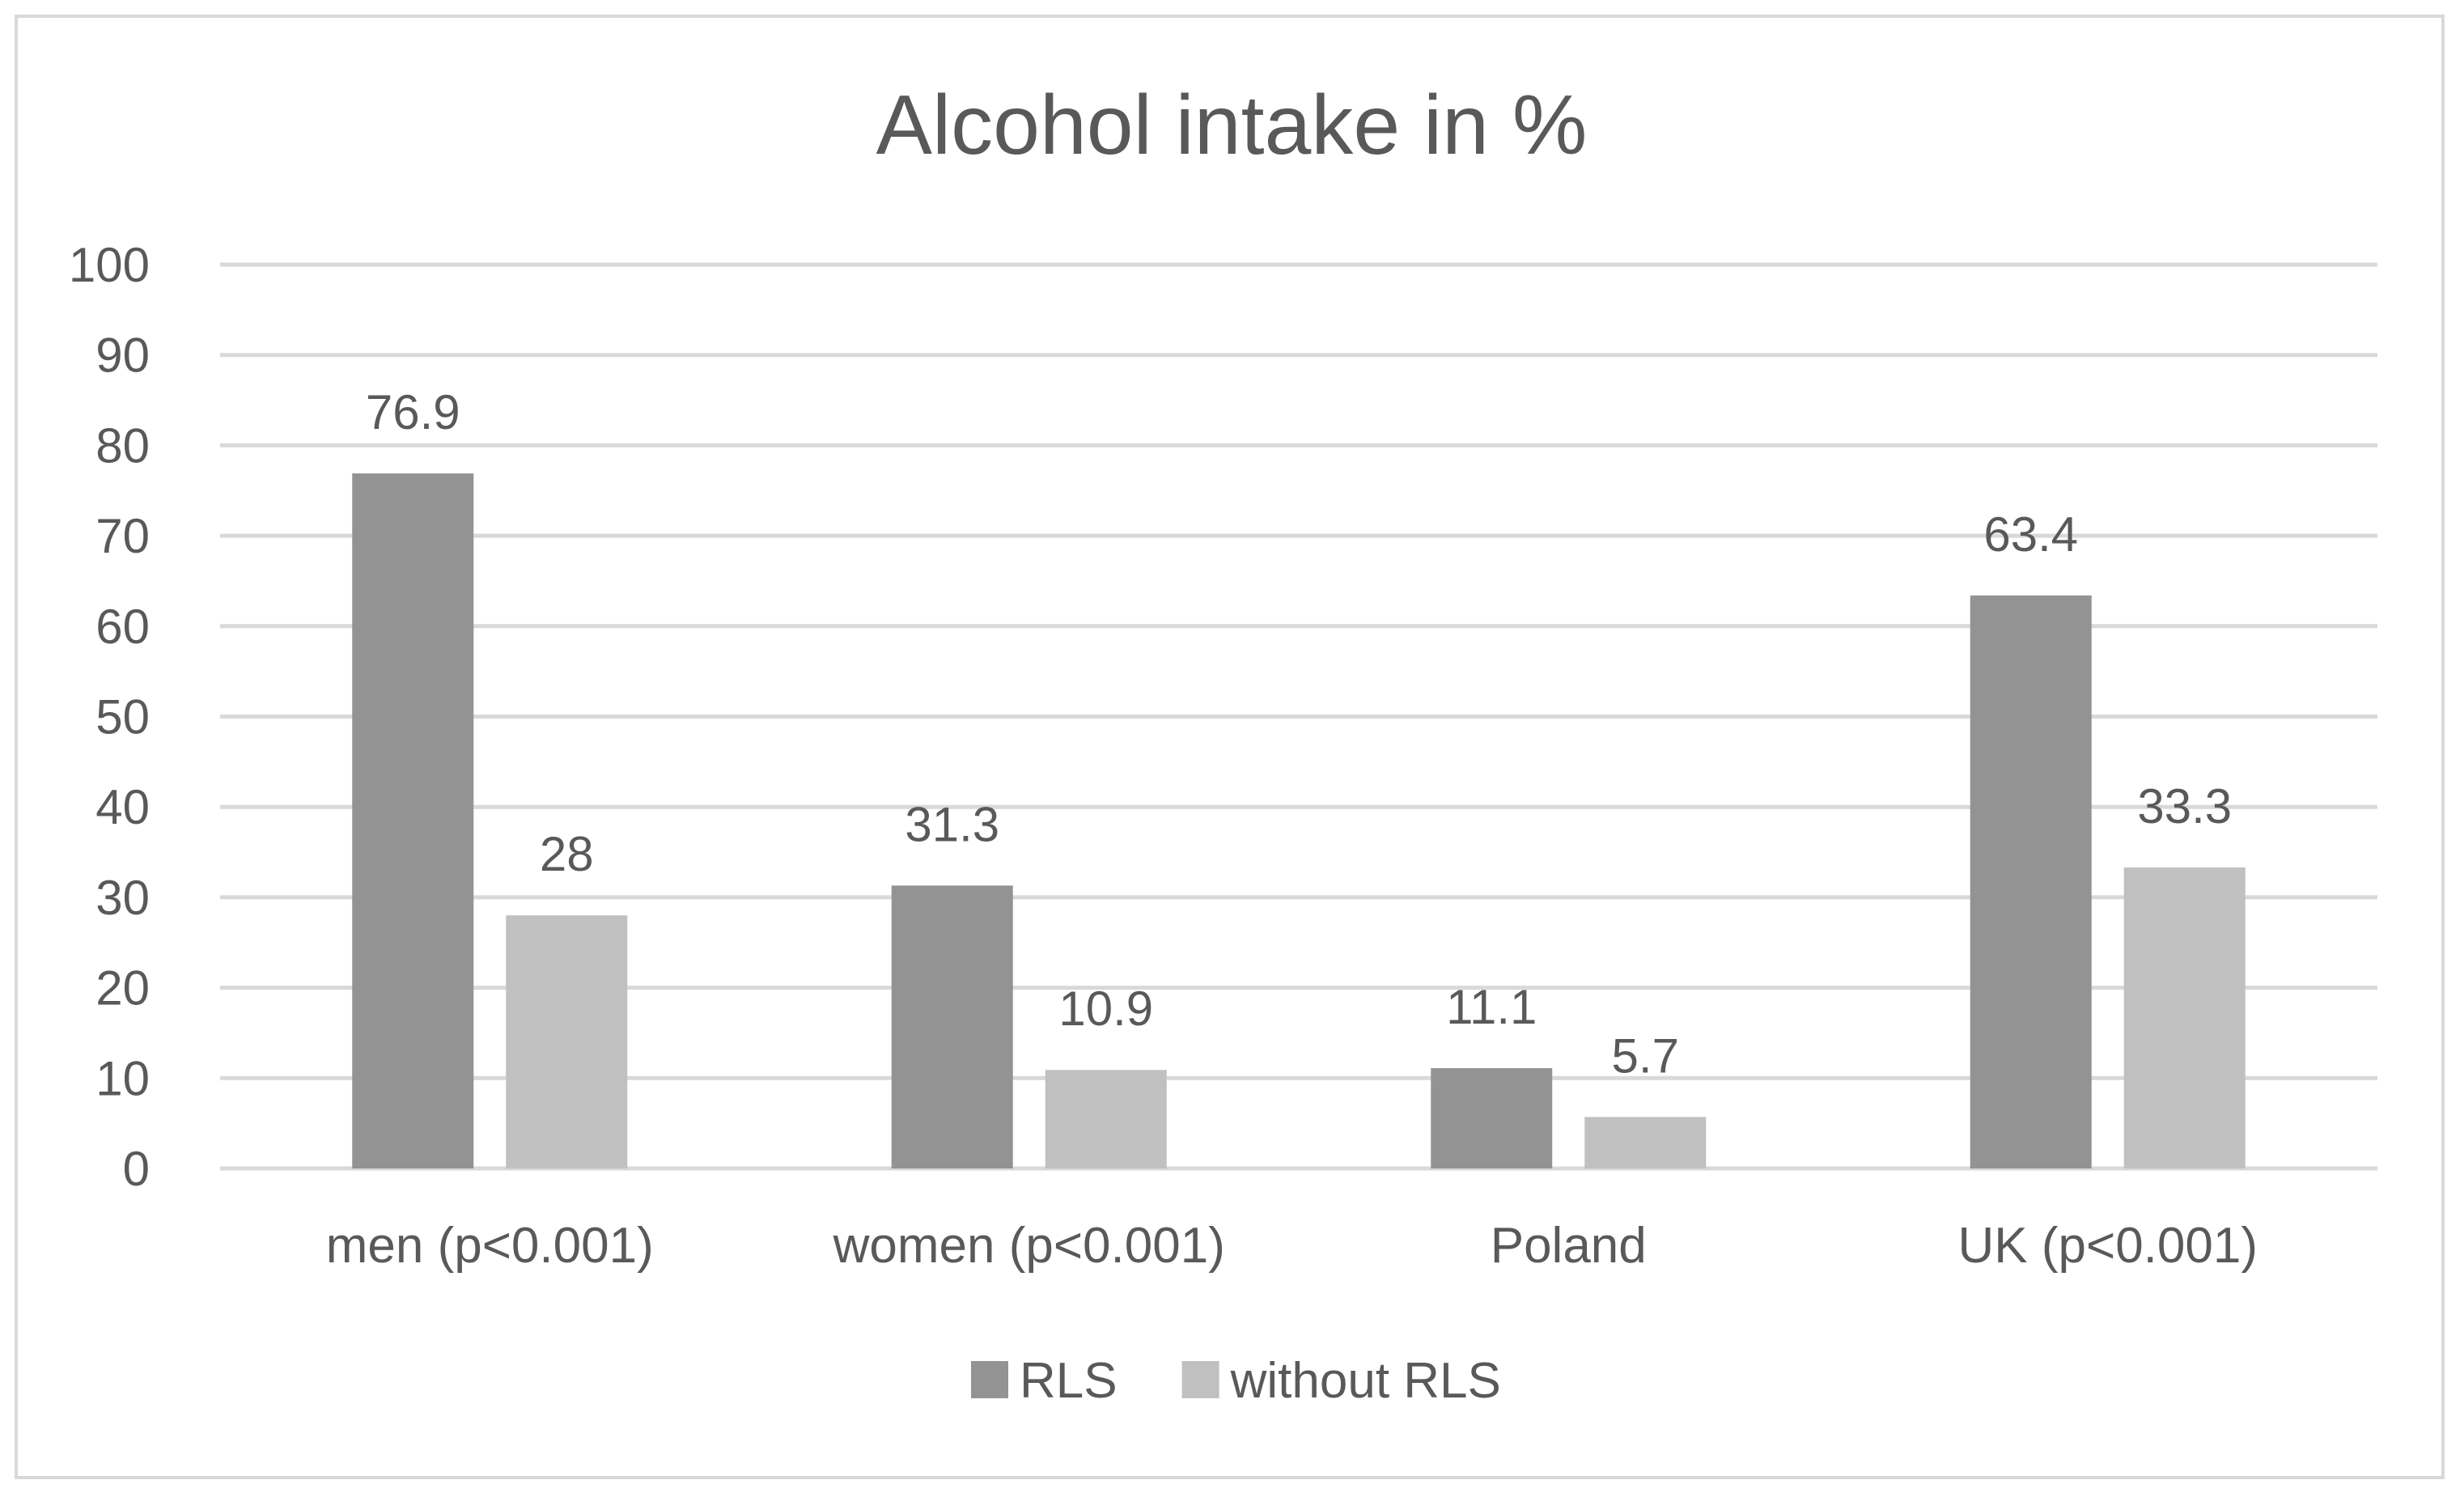  Describe the element at coordinates (1068, 1381) in the screenshot. I see `legend-label: RLS` at that location.